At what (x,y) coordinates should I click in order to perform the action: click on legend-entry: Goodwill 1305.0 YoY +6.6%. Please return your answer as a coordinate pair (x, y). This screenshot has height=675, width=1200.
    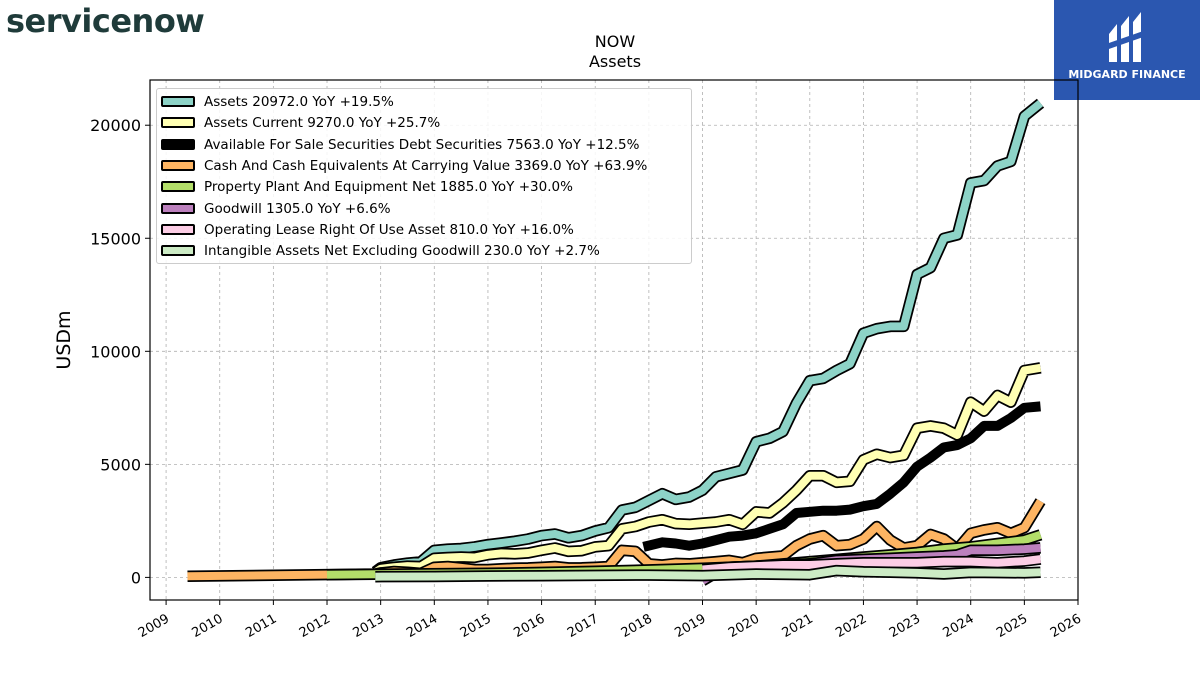
    Looking at the image, I should click on (424, 210).